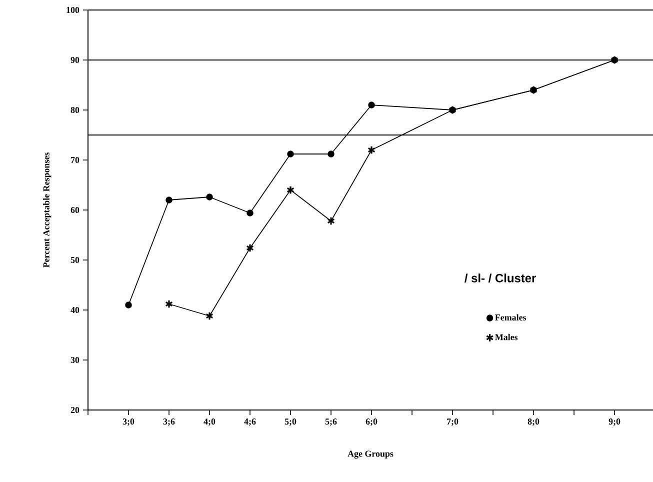 This screenshot has width=653, height=482. I want to click on x-tick-label: 8;0, so click(534, 422).